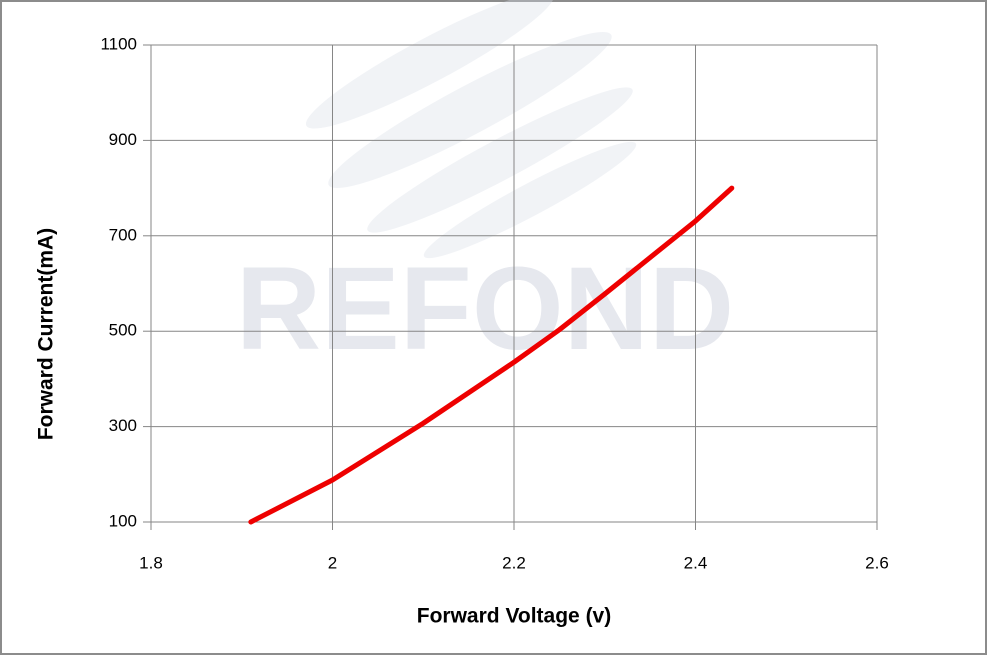 The height and width of the screenshot is (660, 987). What do you see at coordinates (332, 562) in the screenshot?
I see `x-tick-label: 2` at bounding box center [332, 562].